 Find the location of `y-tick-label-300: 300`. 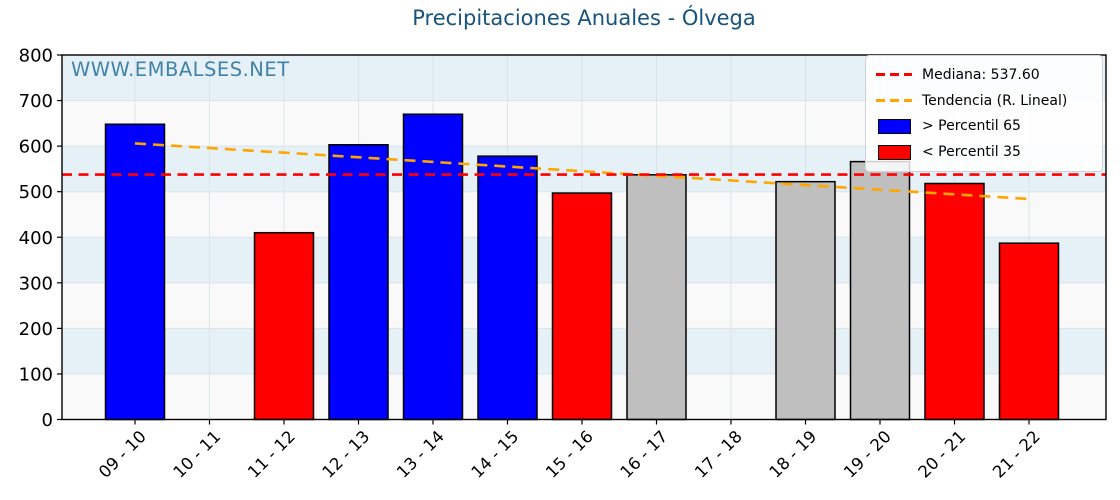

y-tick-label-300: 300 is located at coordinates (36, 283).